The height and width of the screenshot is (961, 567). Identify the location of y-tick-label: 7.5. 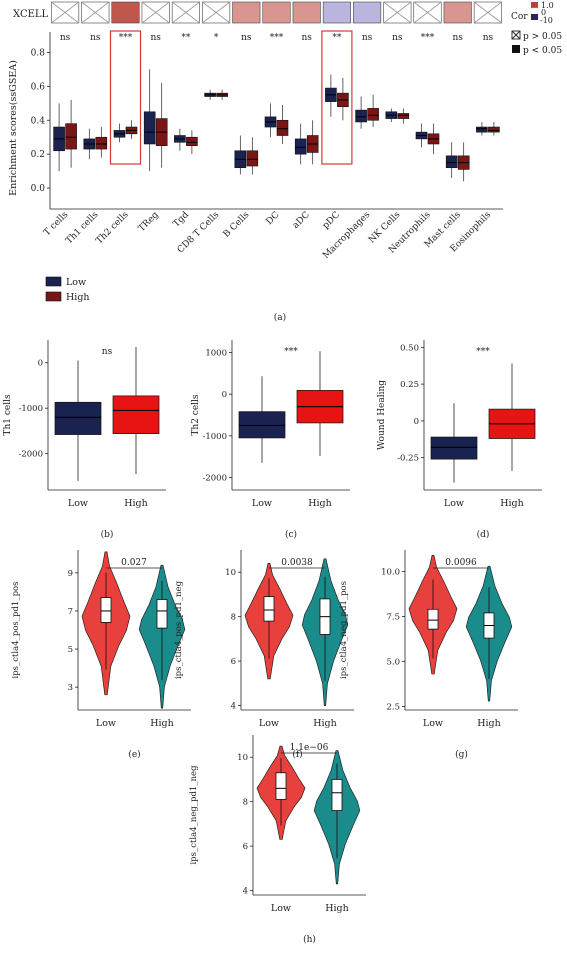
(393, 618).